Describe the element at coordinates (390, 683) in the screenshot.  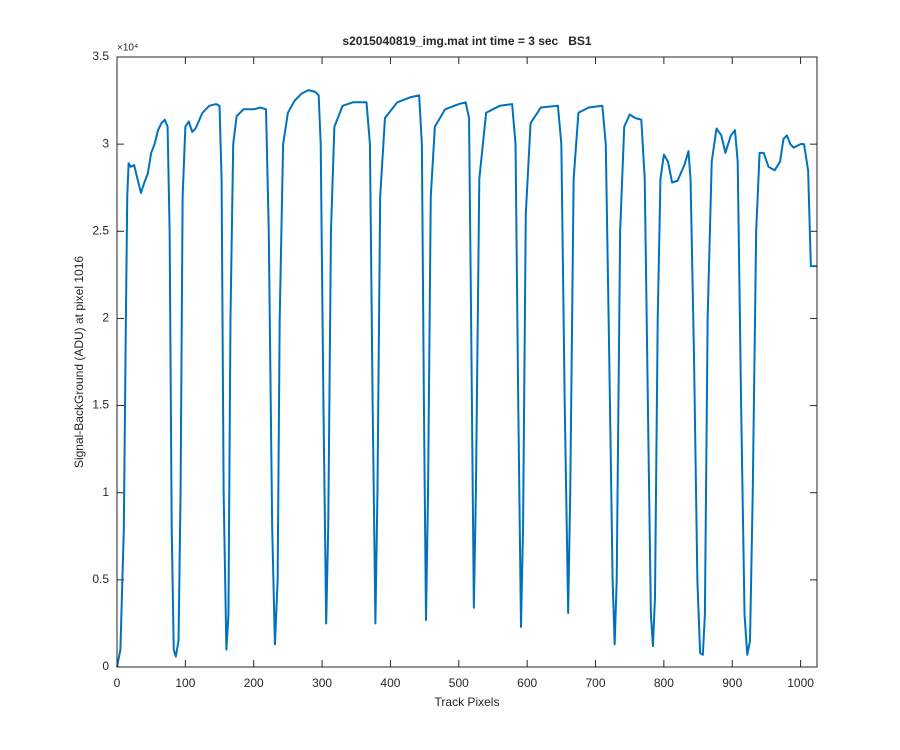
I see `x-tick-label: 400` at that location.